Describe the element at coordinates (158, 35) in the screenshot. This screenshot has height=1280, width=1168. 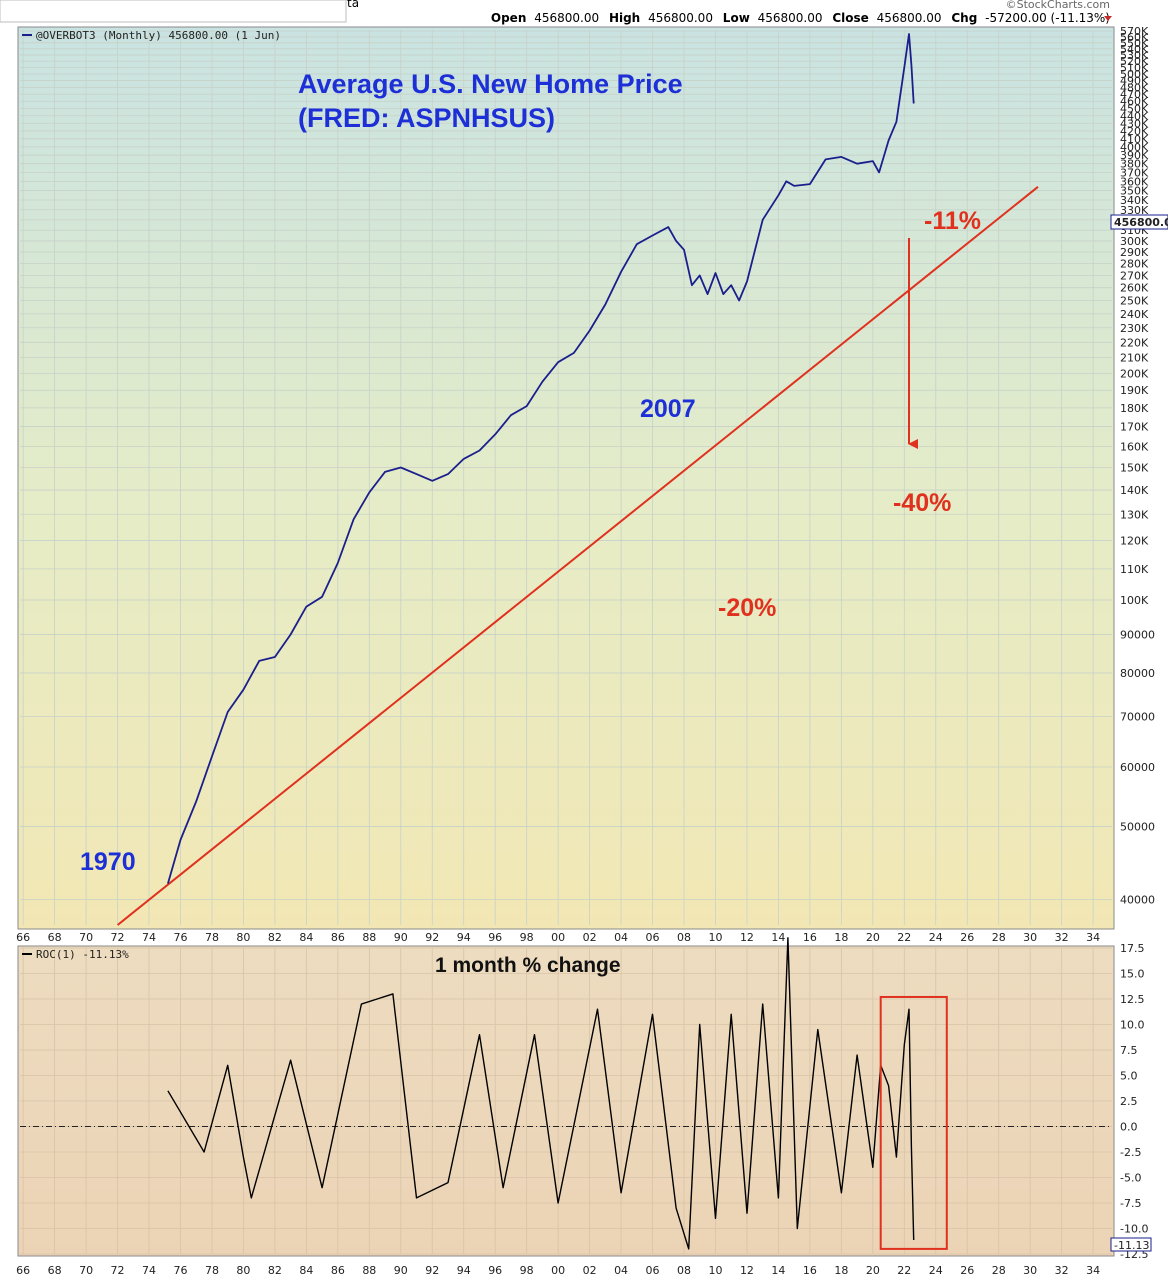
I see `price-legend: @OVERBOT3 (Monthly) 456800.00 (1 Jun)` at that location.